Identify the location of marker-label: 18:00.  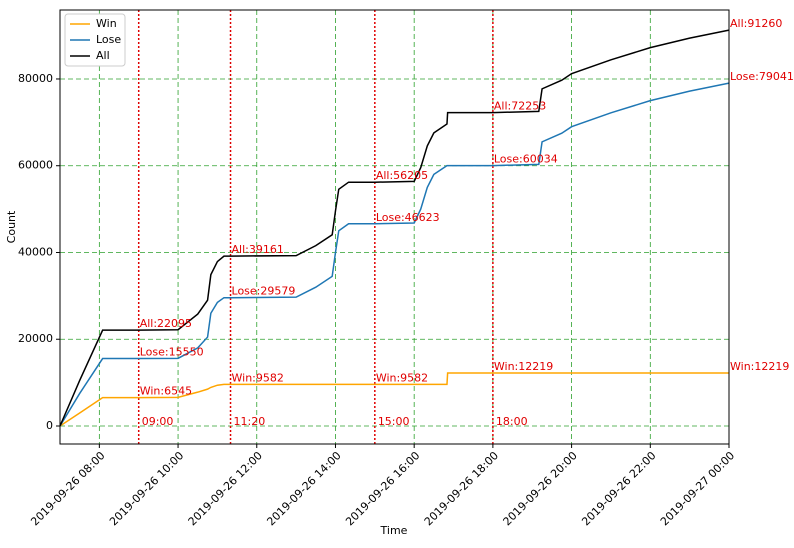
(512, 421).